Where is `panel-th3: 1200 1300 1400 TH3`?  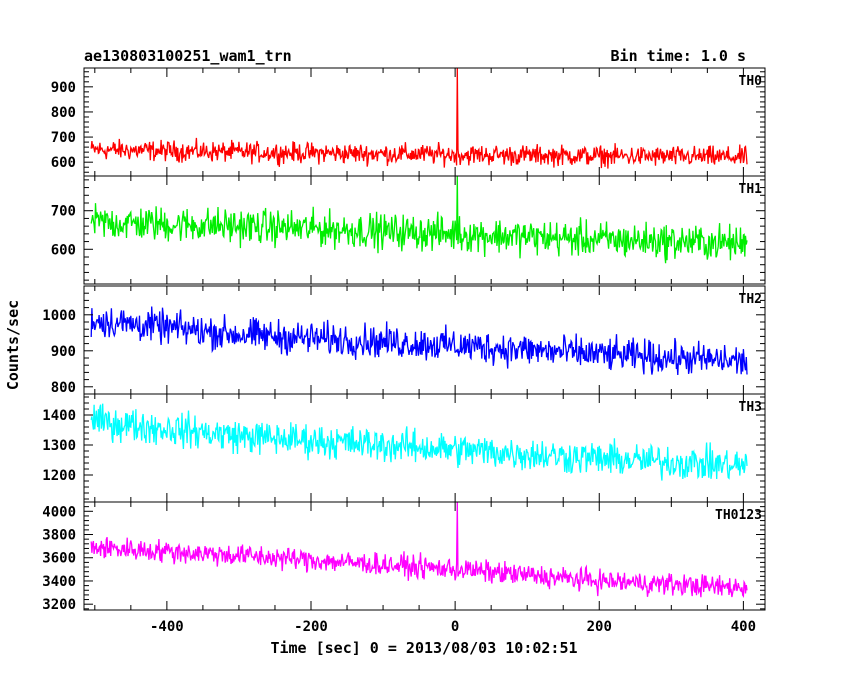 panel-th3: 1200 1300 1400 TH3 is located at coordinates (404, 448).